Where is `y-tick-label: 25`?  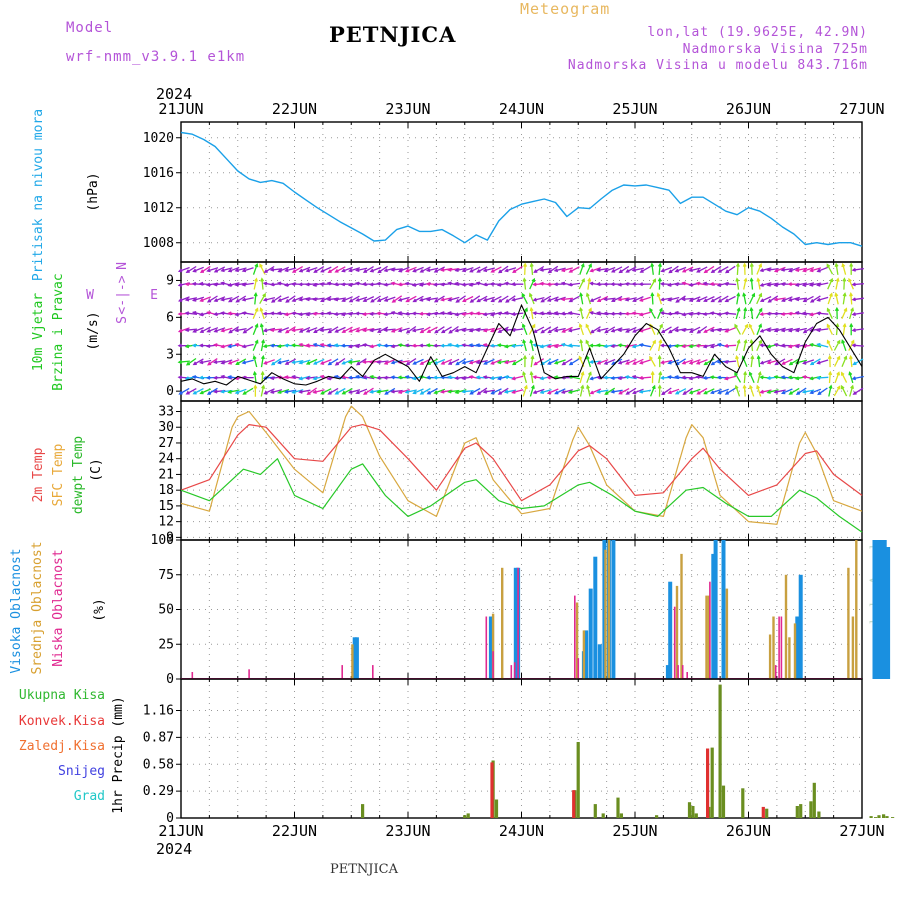 y-tick-label: 25 is located at coordinates (166, 644).